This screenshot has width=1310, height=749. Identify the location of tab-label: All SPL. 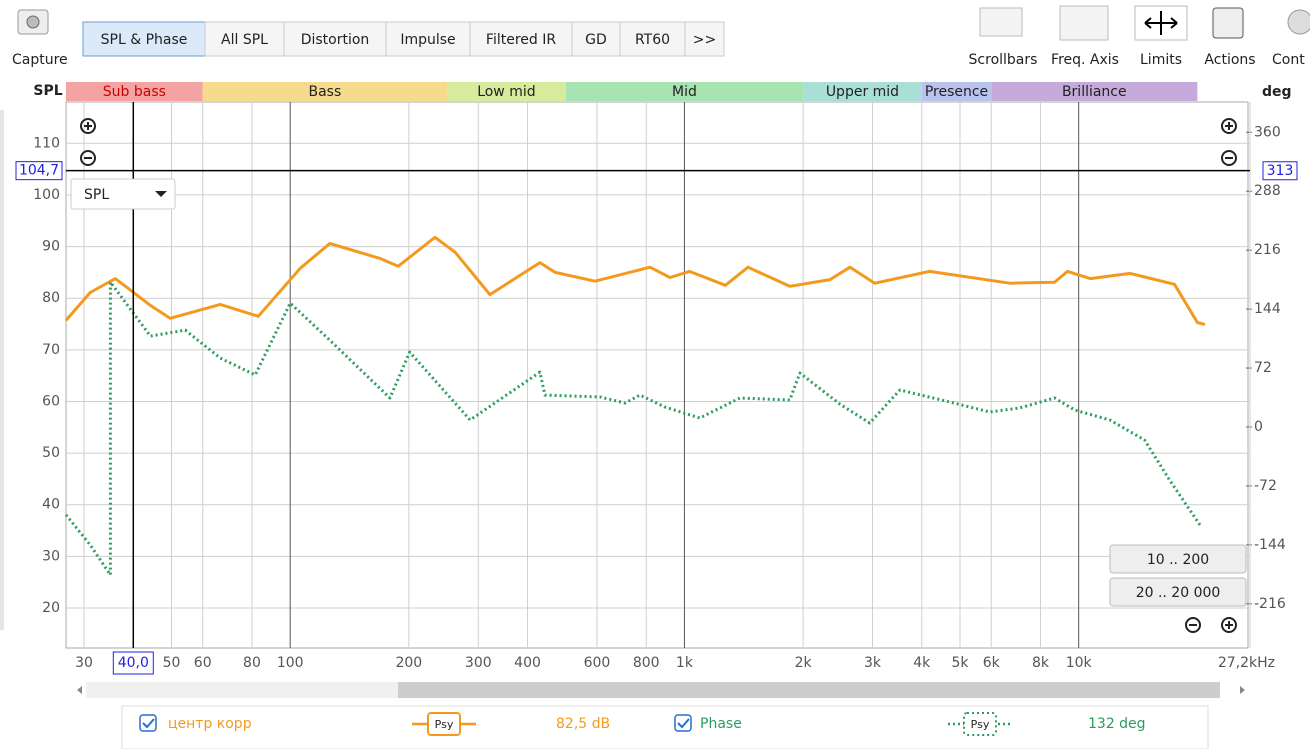
(244, 40).